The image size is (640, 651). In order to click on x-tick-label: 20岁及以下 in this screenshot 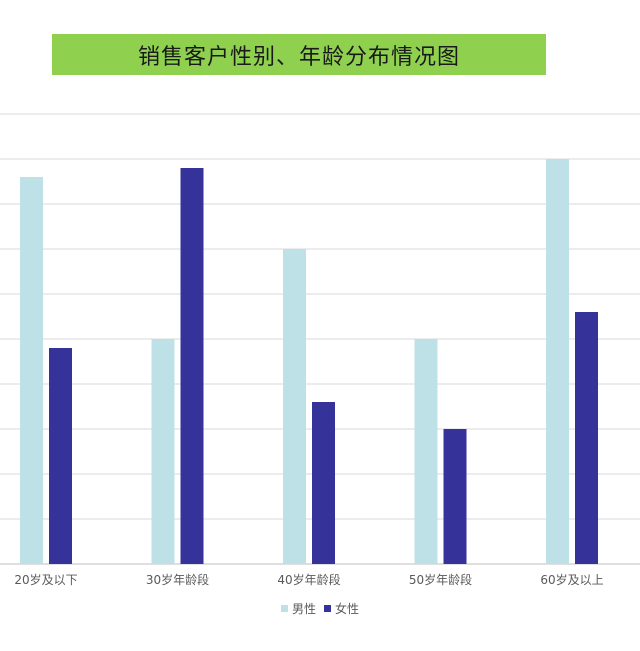, I will do `click(45, 579)`.